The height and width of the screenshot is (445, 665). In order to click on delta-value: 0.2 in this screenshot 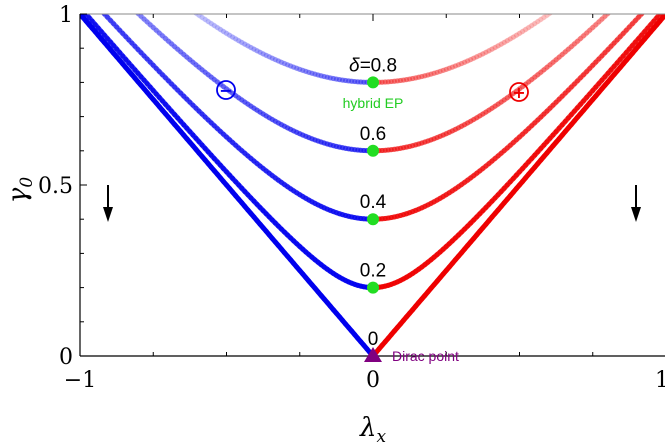, I will do `click(373, 271)`.